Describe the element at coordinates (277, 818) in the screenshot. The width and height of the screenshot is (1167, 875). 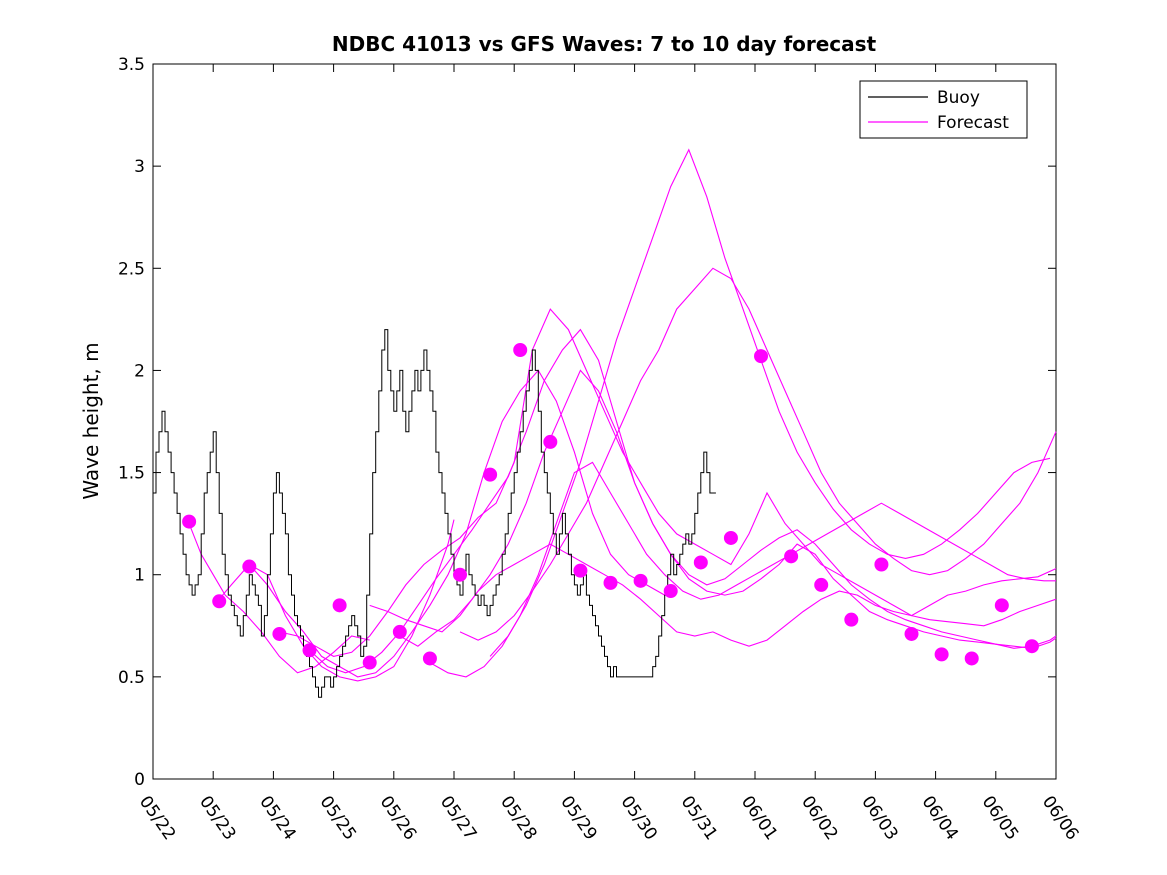
I see `x-tick-label: 05/24` at that location.